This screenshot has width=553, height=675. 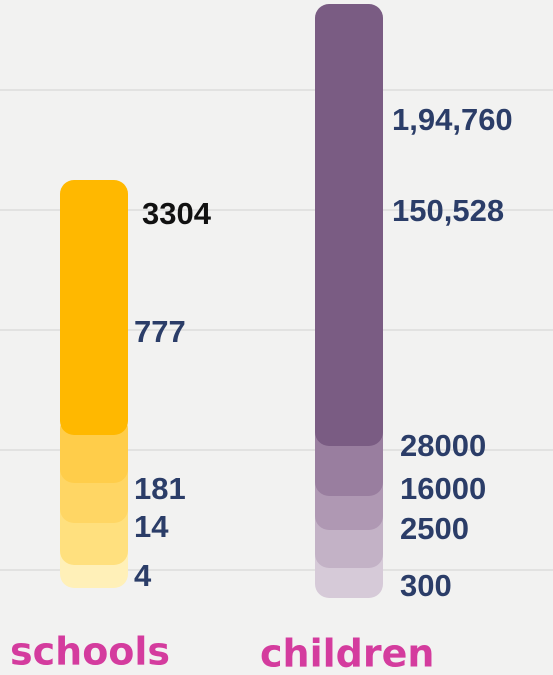 What do you see at coordinates (160, 331) in the screenshot?
I see `value-label: 777` at bounding box center [160, 331].